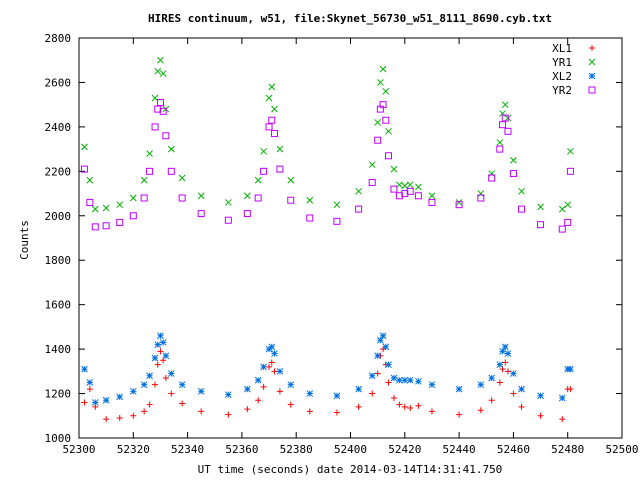 The image size is (640, 480). I want to click on y-axis-label: Counts, so click(24, 240).